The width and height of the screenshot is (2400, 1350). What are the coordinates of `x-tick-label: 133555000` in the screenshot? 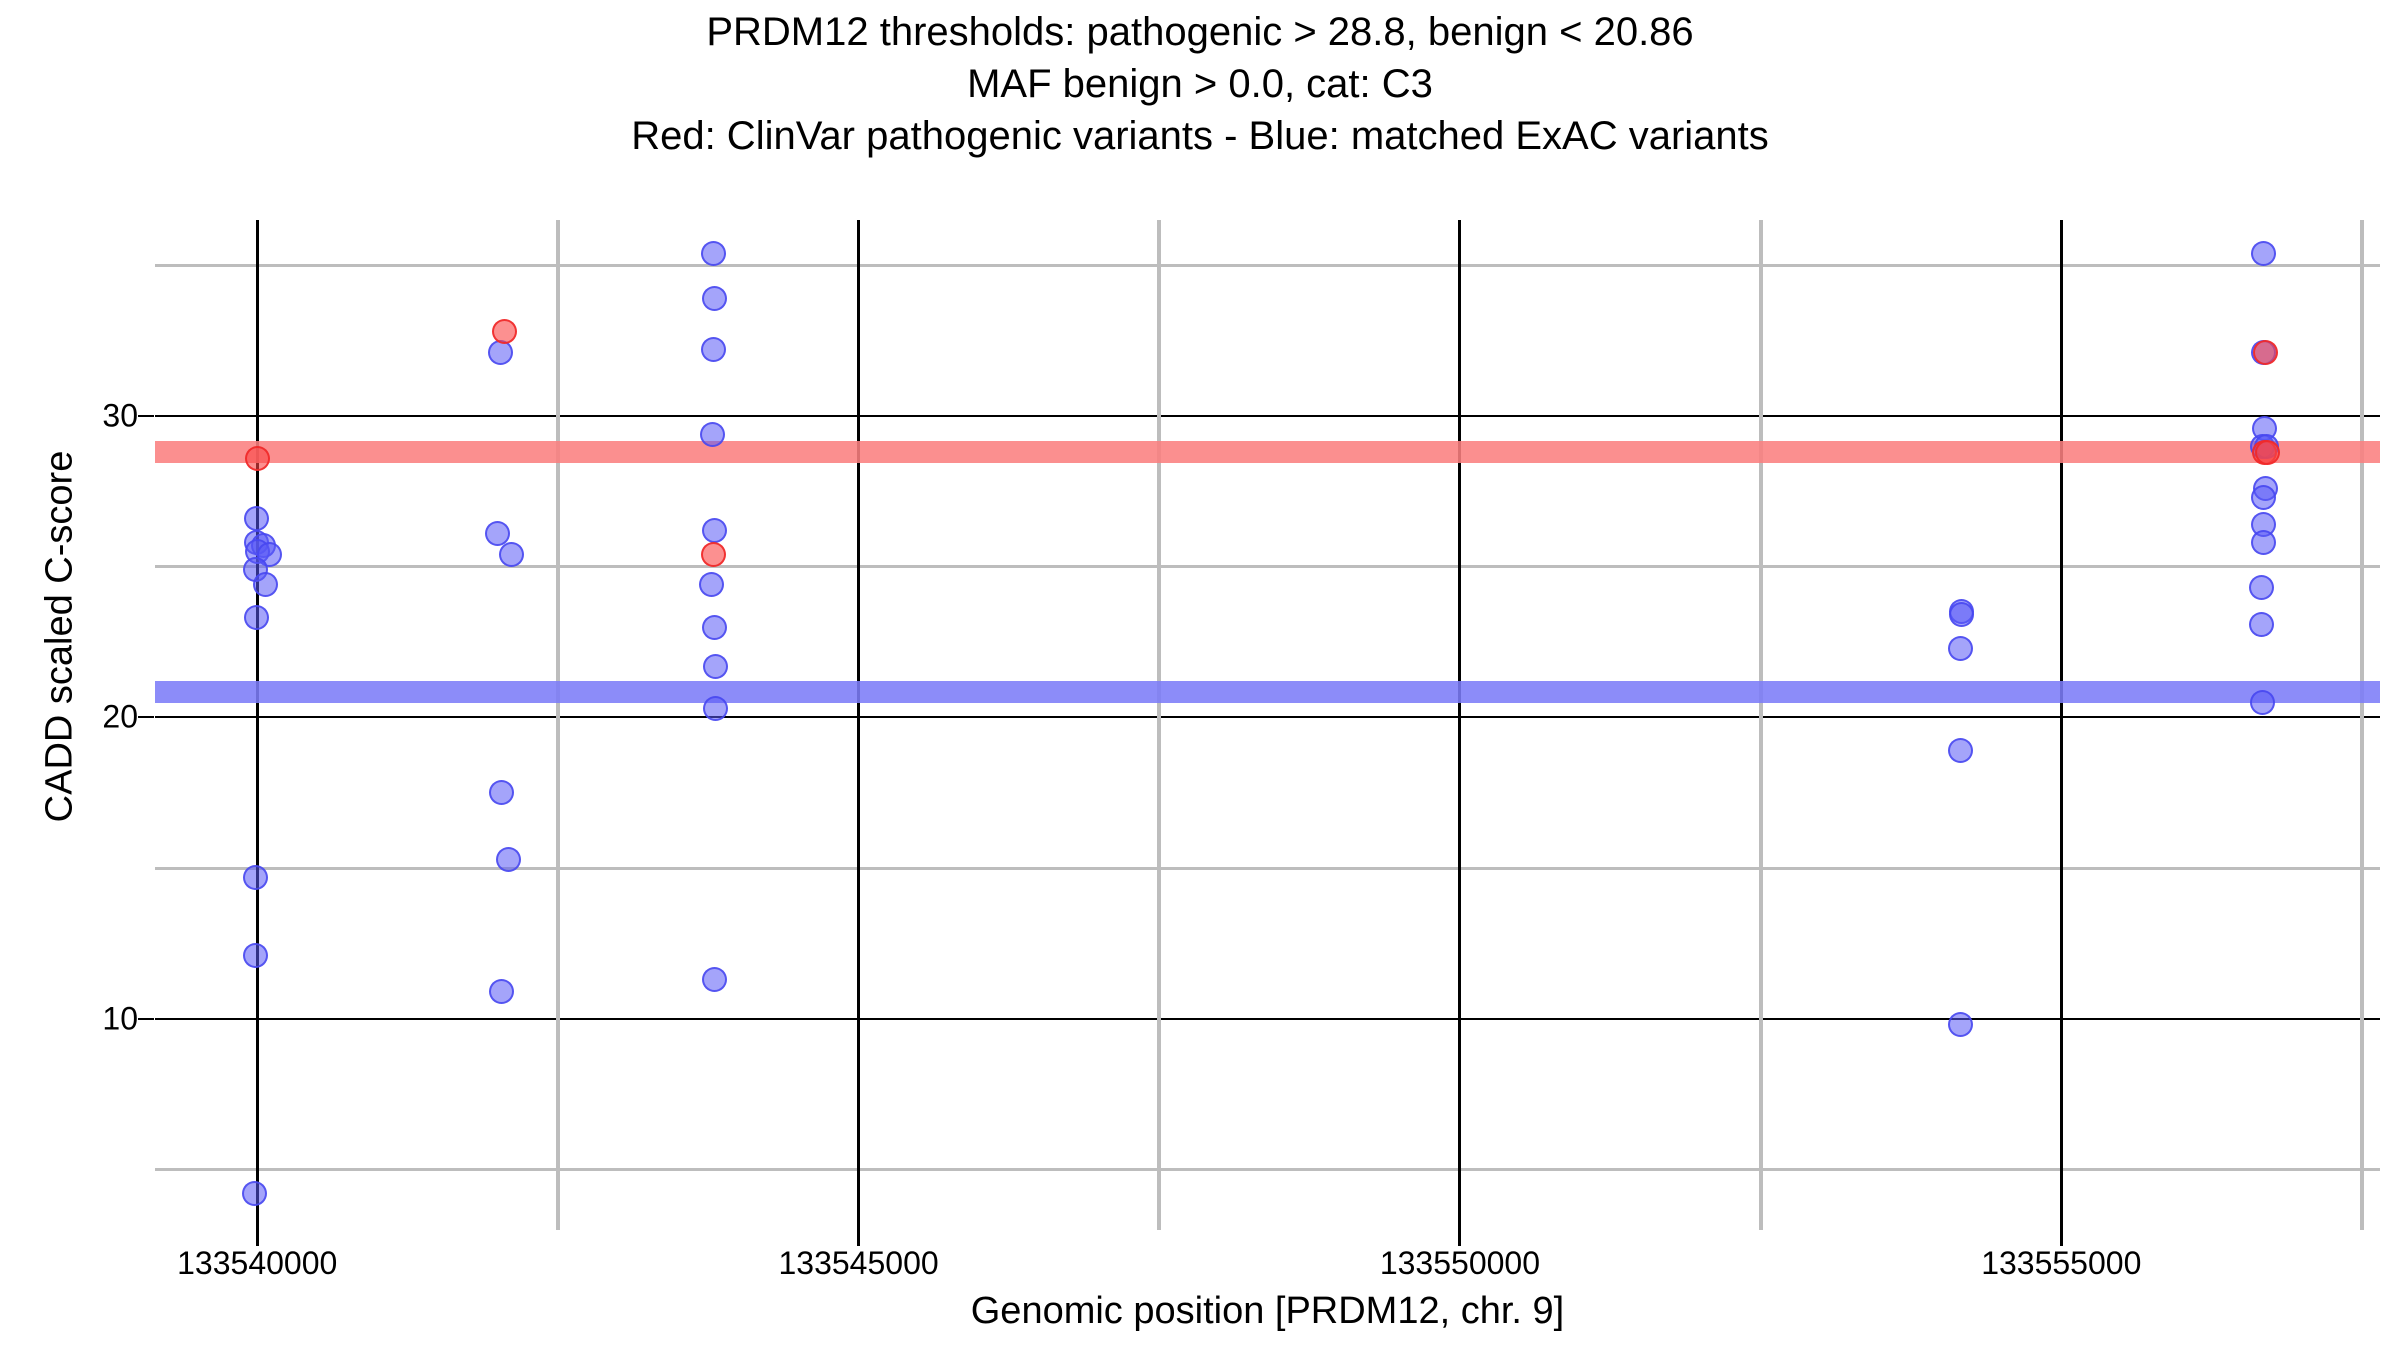 It's located at (2061, 1263).